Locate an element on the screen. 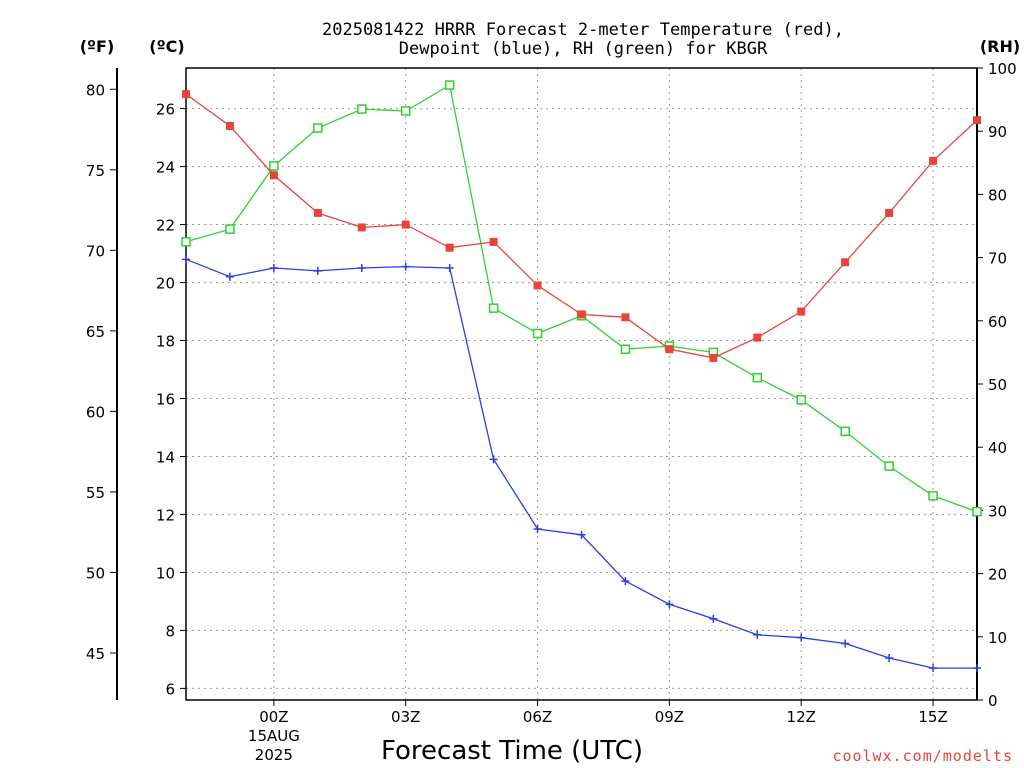  rh-axis-ticks: 0 10 20 30 40 50 60 70 80 90 100 is located at coordinates (997, 385).